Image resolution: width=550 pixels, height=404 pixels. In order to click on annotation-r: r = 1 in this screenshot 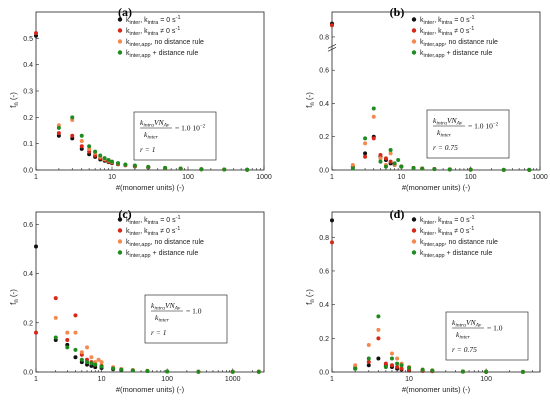, I will do `click(158, 332)`.